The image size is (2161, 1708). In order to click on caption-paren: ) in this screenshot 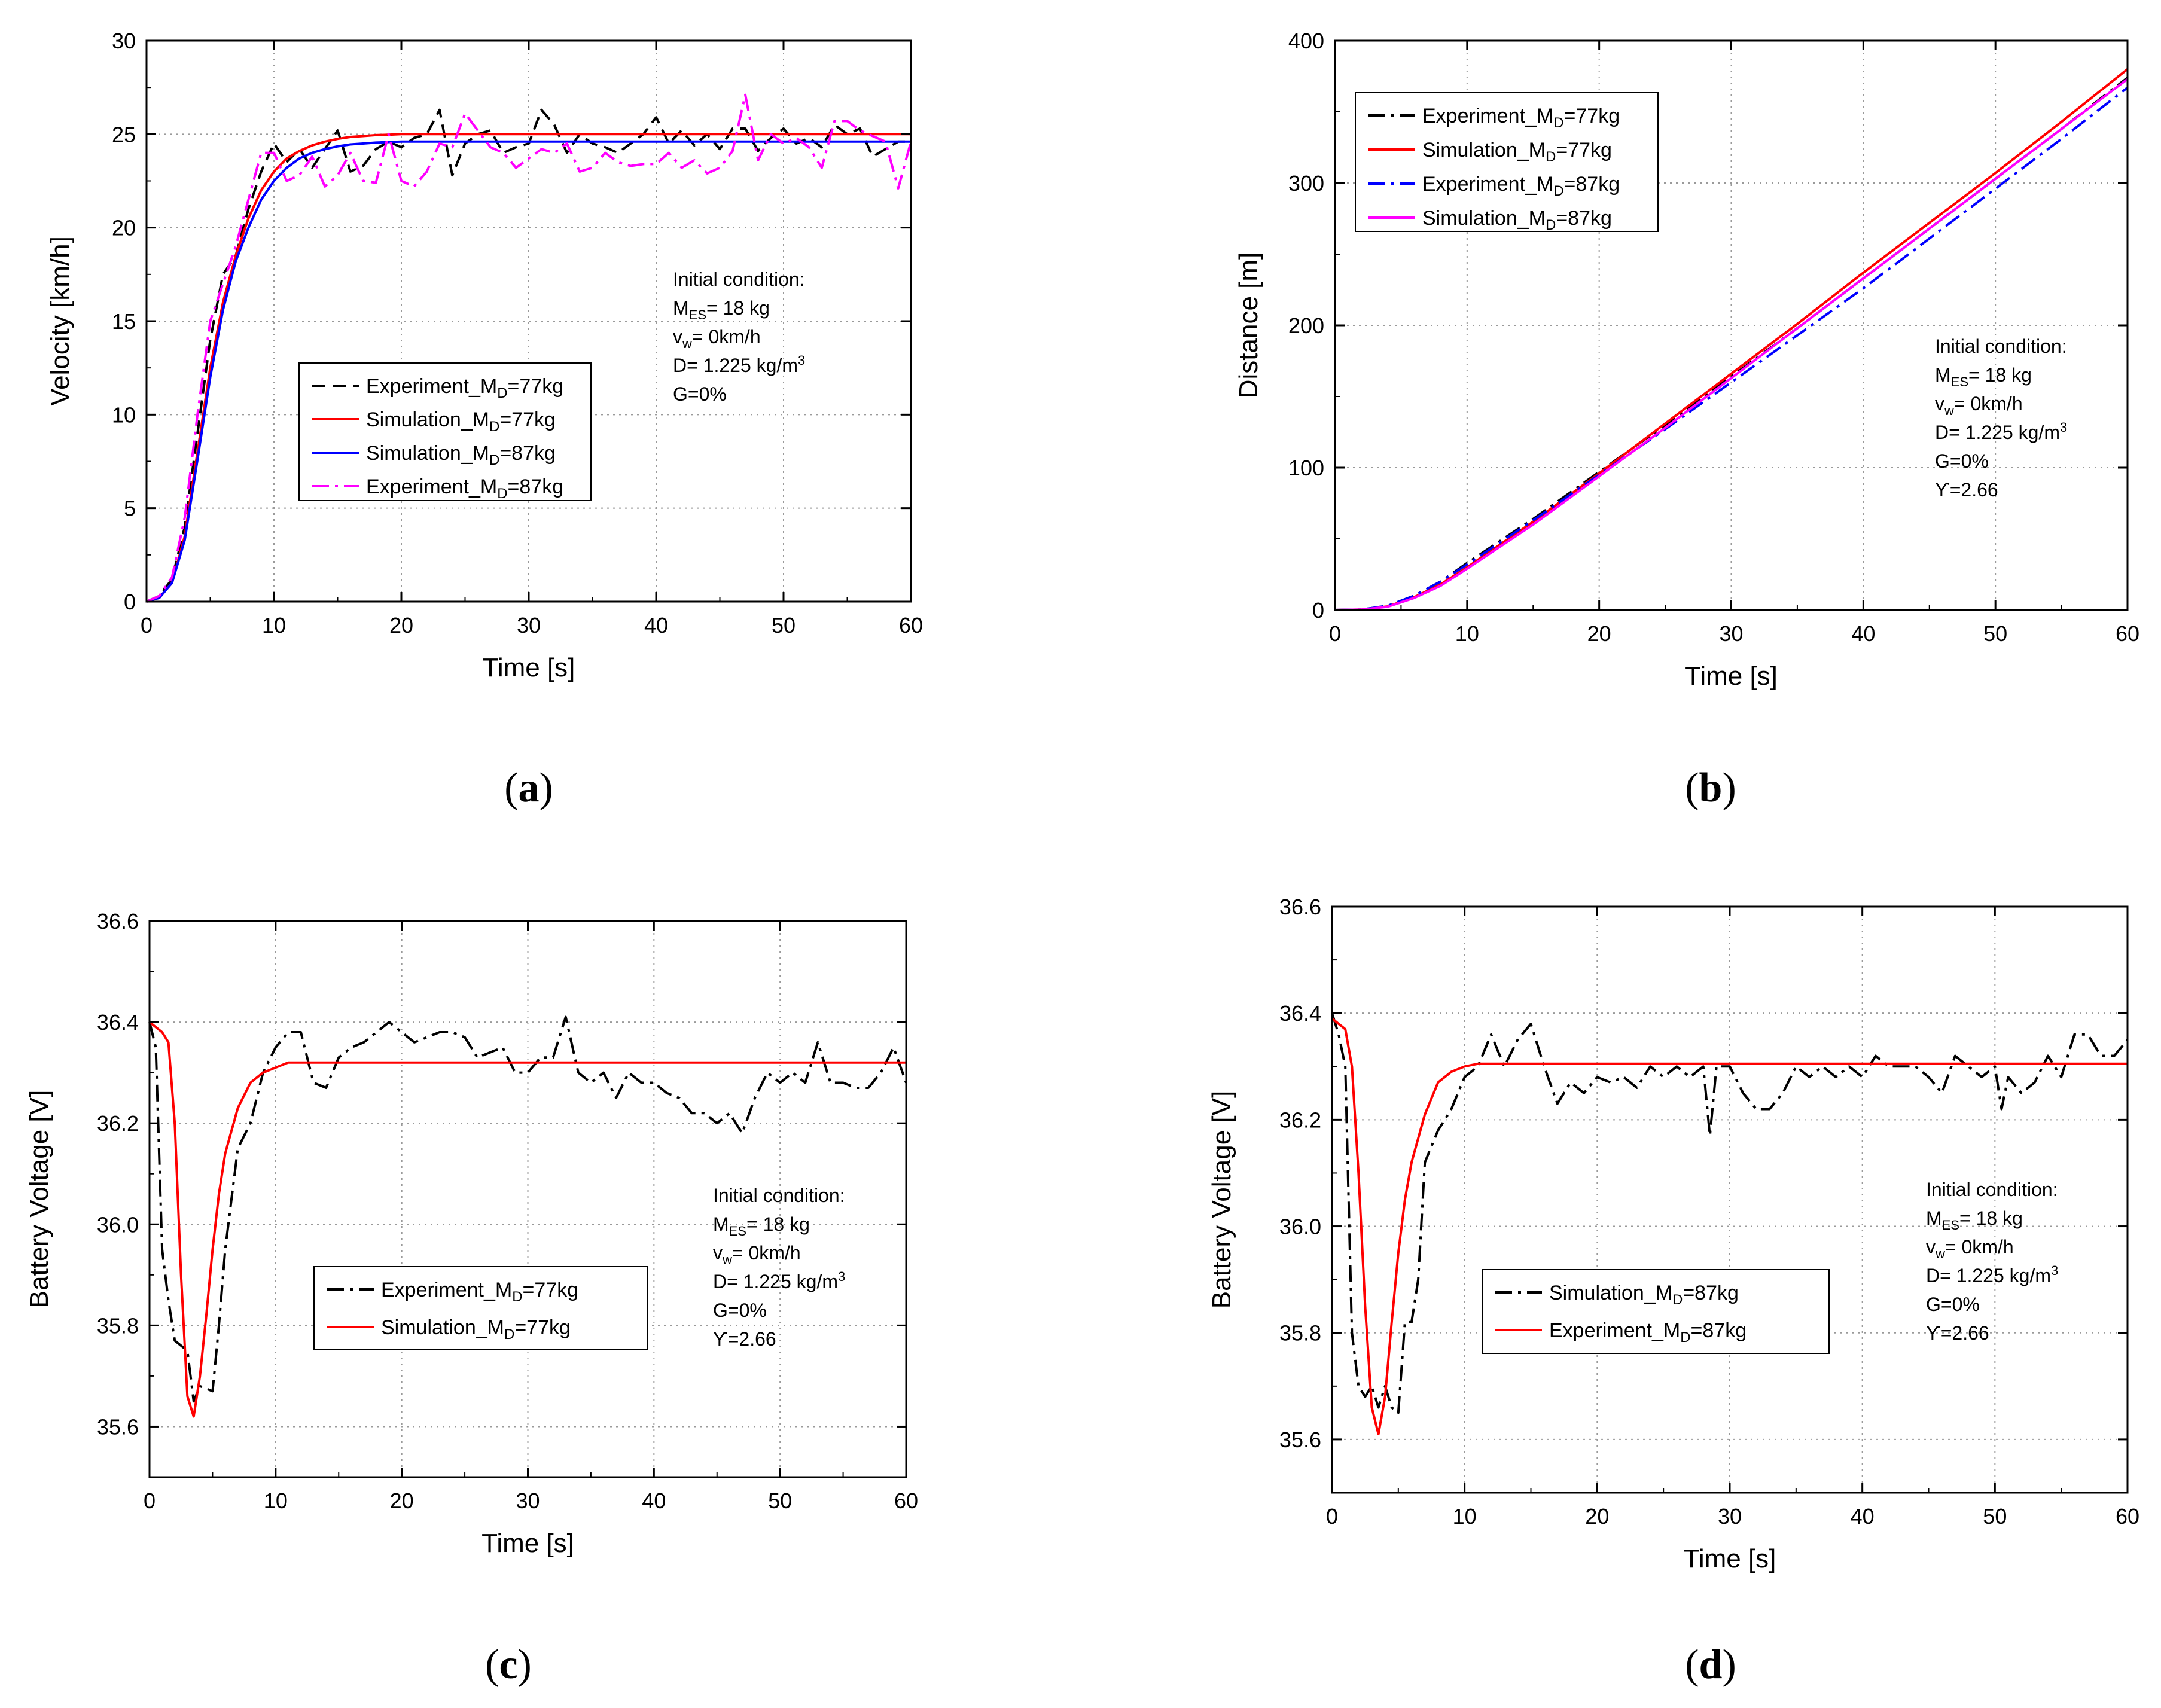, I will do `click(1729, 1665)`.